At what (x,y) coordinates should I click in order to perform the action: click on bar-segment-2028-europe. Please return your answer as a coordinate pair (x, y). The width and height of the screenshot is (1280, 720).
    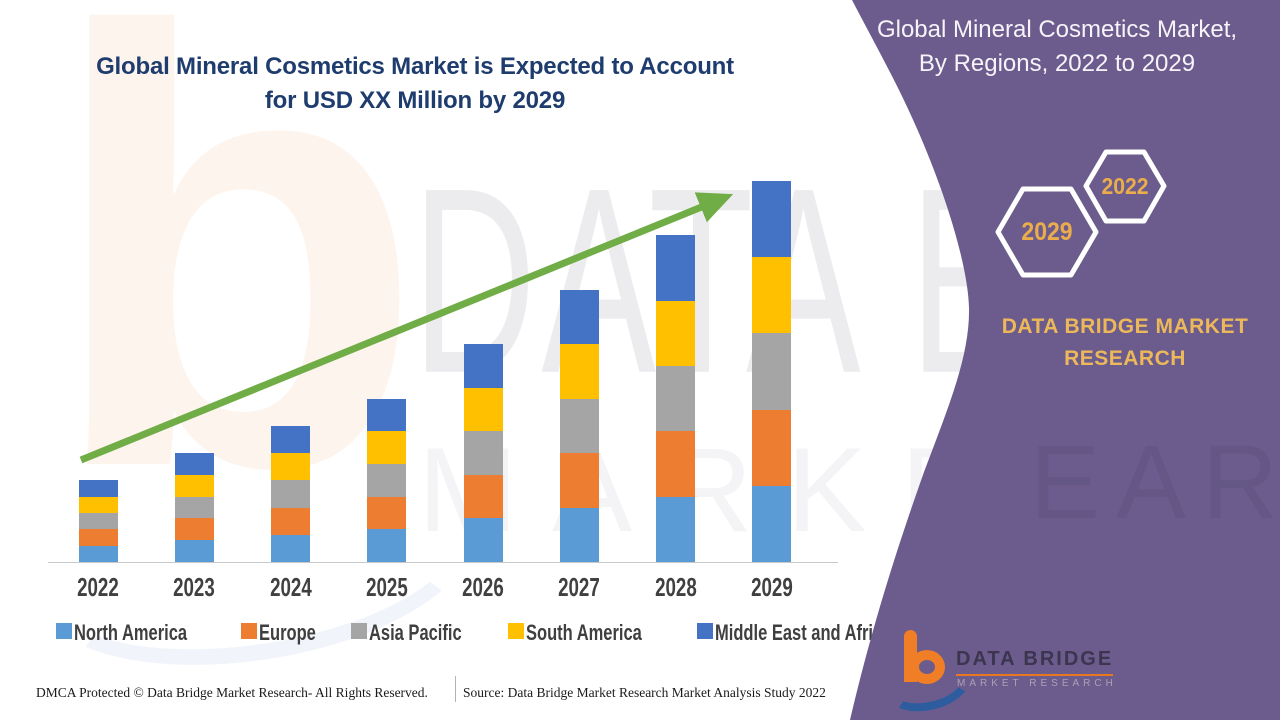
    Looking at the image, I should click on (676, 464).